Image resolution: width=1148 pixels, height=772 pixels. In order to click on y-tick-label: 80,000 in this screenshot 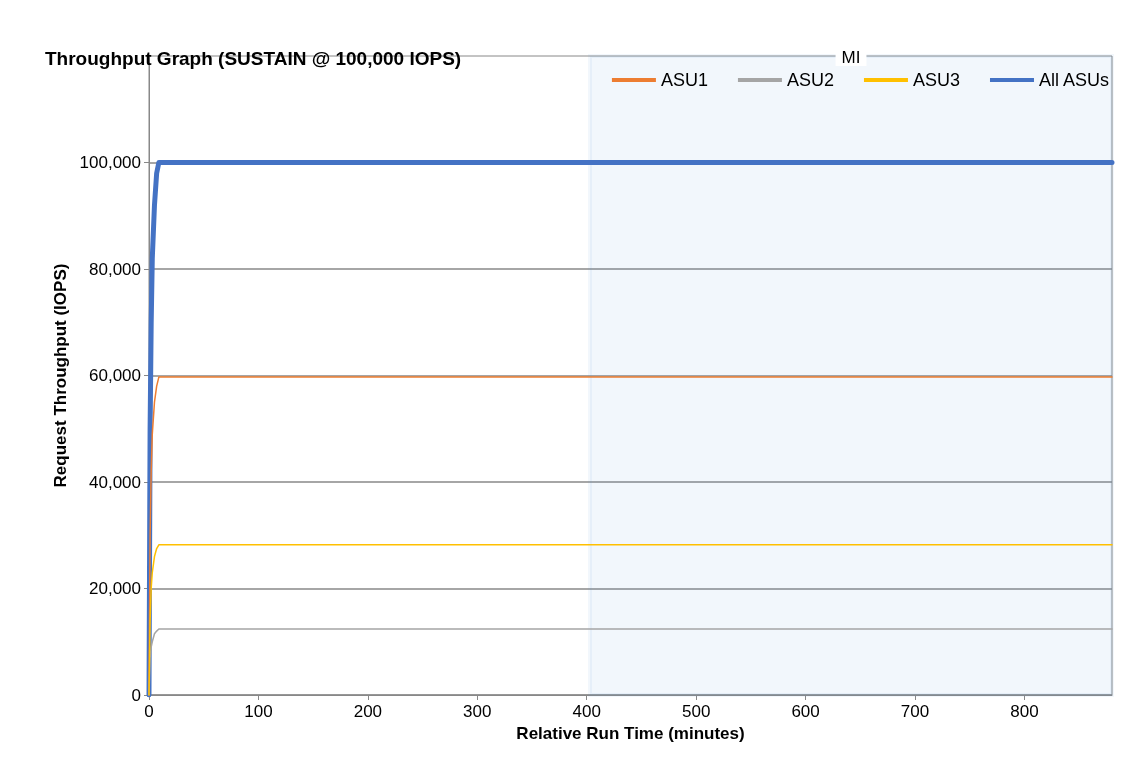, I will do `click(115, 269)`.